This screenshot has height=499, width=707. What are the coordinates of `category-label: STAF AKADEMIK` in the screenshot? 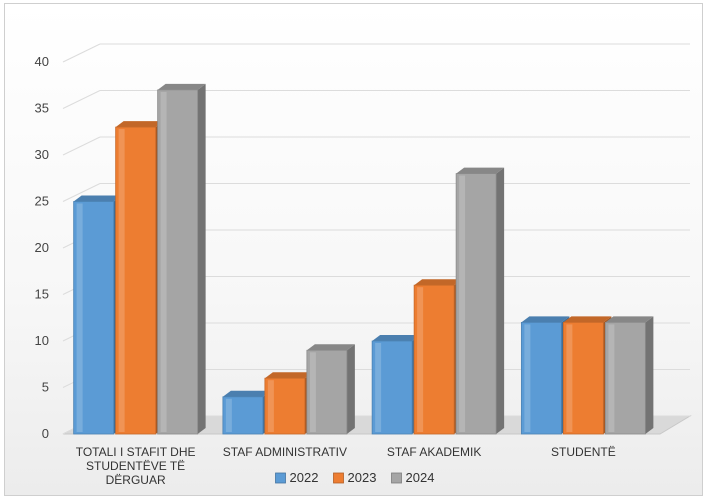 It's located at (434, 452).